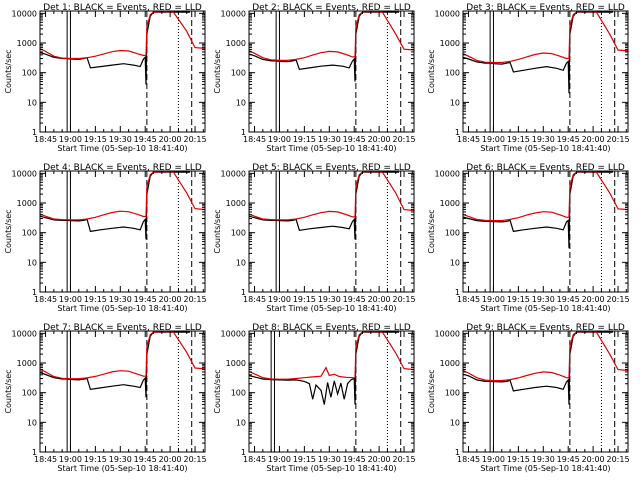 Image resolution: width=640 pixels, height=480 pixels. I want to click on chart-title: Det 8: BLACK = Events, RED = LLD, so click(331, 328).